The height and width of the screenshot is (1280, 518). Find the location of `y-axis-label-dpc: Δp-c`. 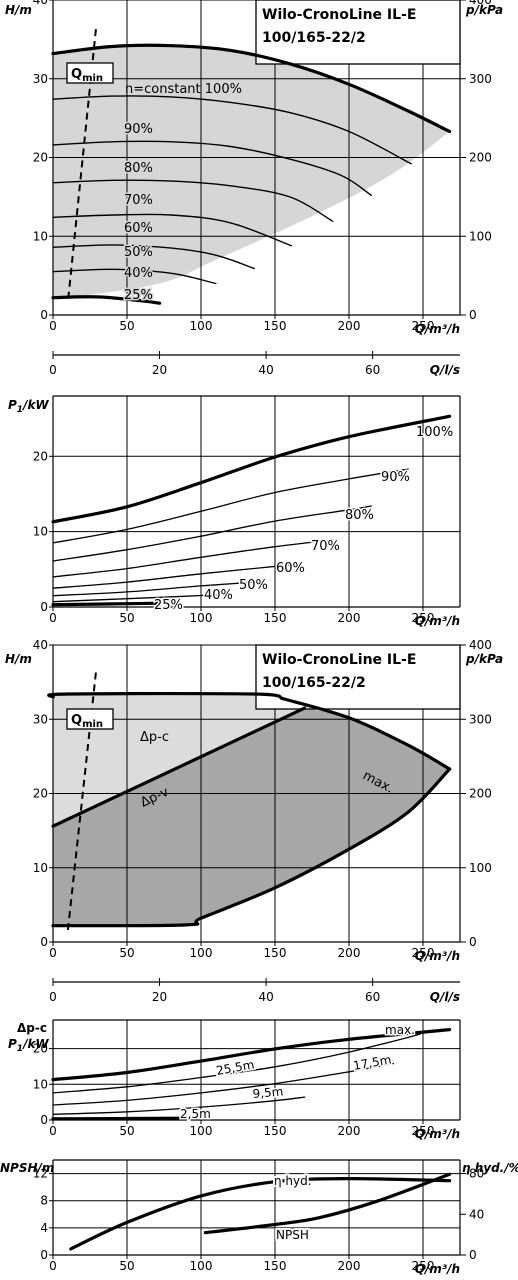

y-axis-label-dpc: Δp-c is located at coordinates (32, 1028).